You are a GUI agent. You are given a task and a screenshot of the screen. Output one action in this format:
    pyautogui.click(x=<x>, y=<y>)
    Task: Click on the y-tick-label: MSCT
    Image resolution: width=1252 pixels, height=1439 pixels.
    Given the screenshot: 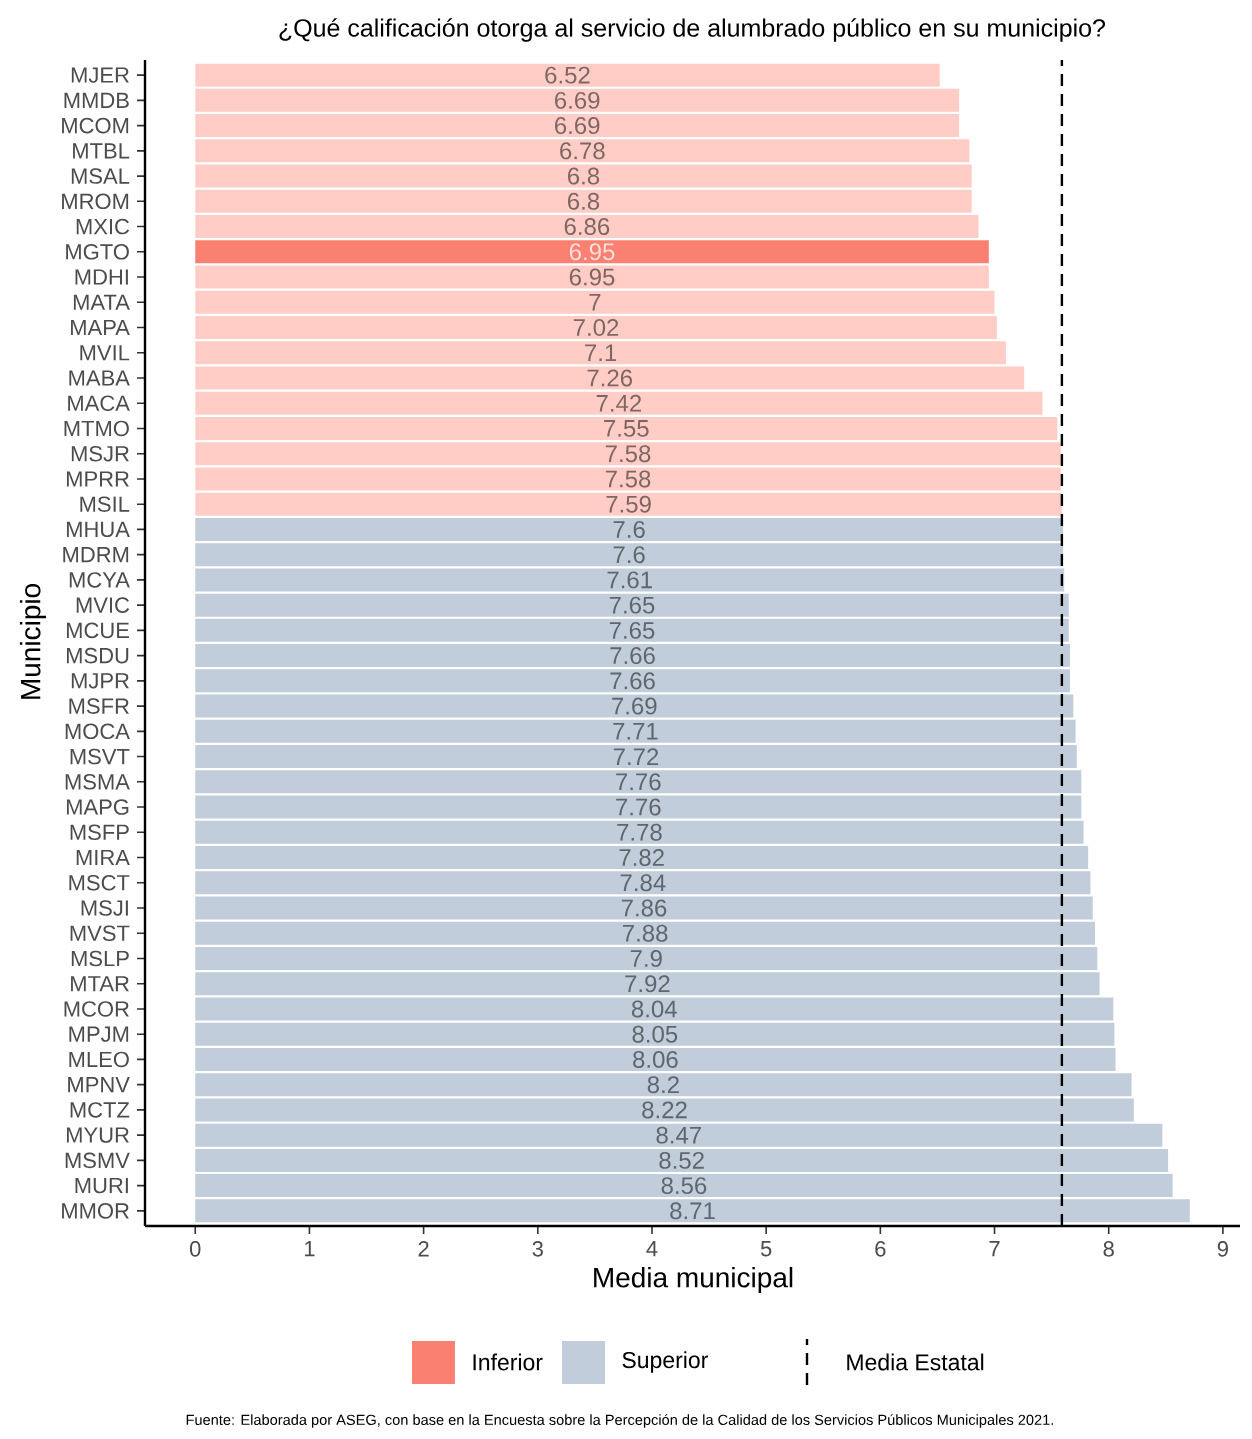 What is the action you would take?
    pyautogui.click(x=99, y=882)
    